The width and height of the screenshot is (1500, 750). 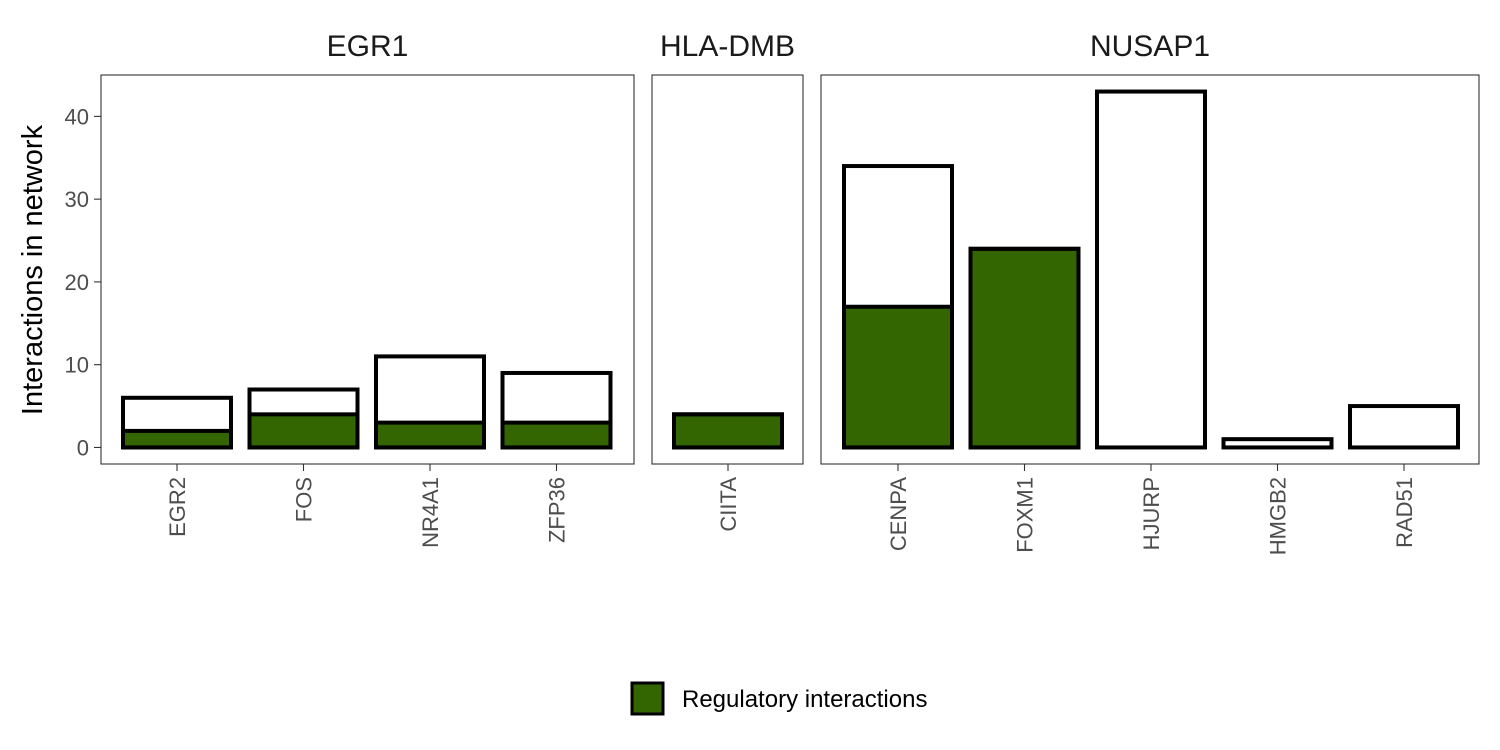 I want to click on bar-total-nr4a1, so click(x=430, y=402).